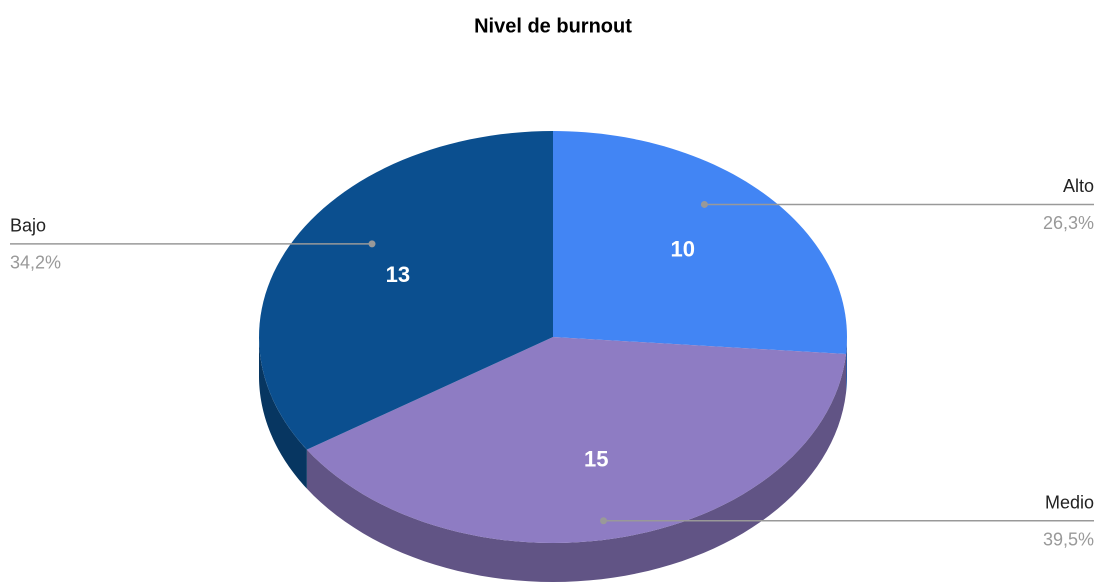 The height and width of the screenshot is (584, 1099). I want to click on legend-label: Bajo, so click(28, 226).